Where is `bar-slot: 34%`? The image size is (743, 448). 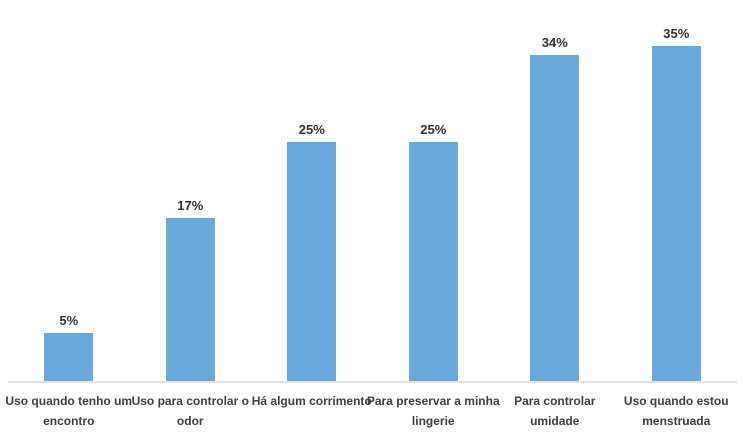
bar-slot: 34% is located at coordinates (555, 208).